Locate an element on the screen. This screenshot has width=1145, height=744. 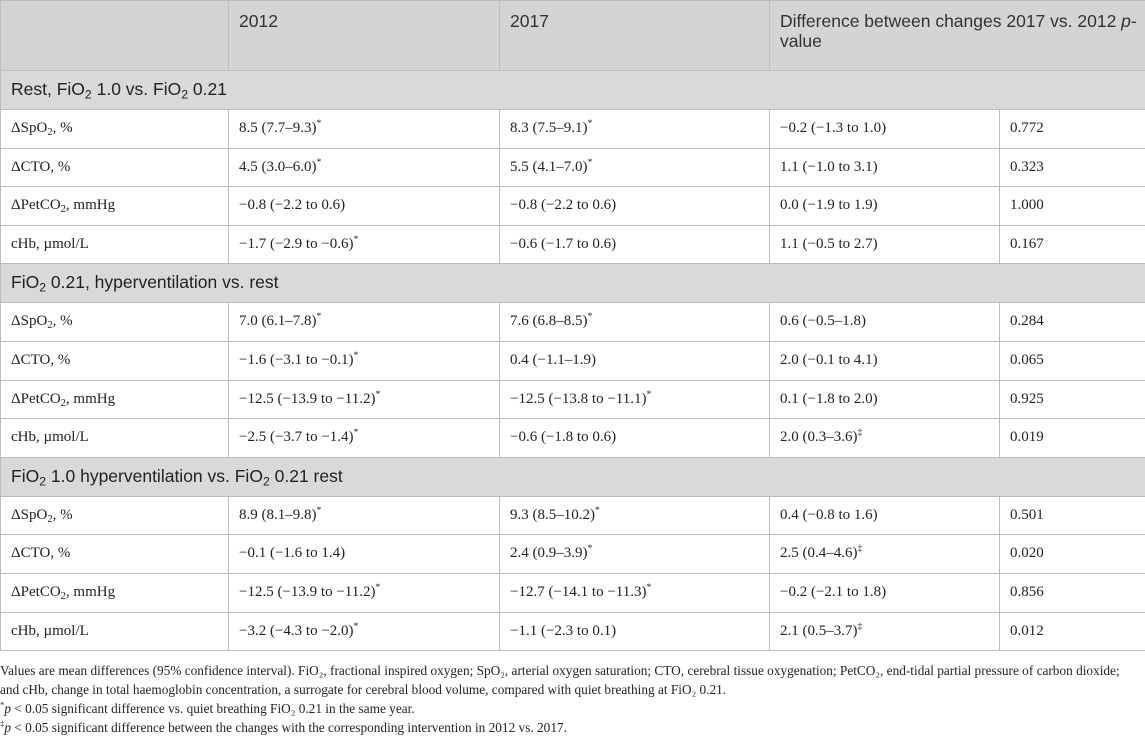
cell-2012: −1.7 (−2.9 to −0.6)* is located at coordinates (364, 244).